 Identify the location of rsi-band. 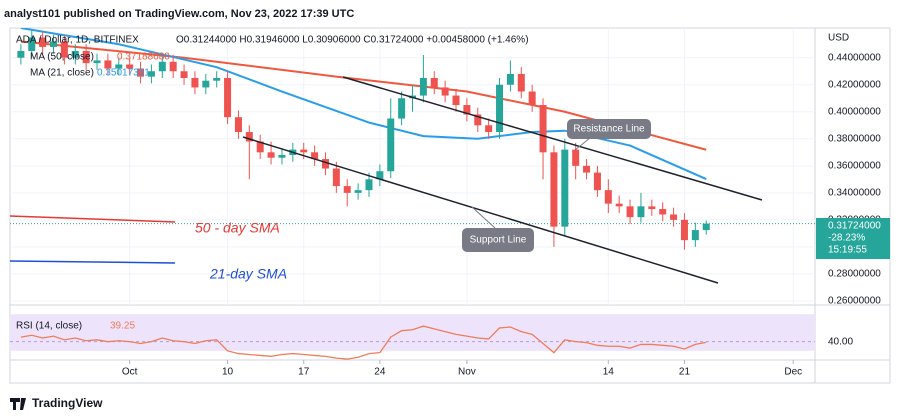
(412, 332).